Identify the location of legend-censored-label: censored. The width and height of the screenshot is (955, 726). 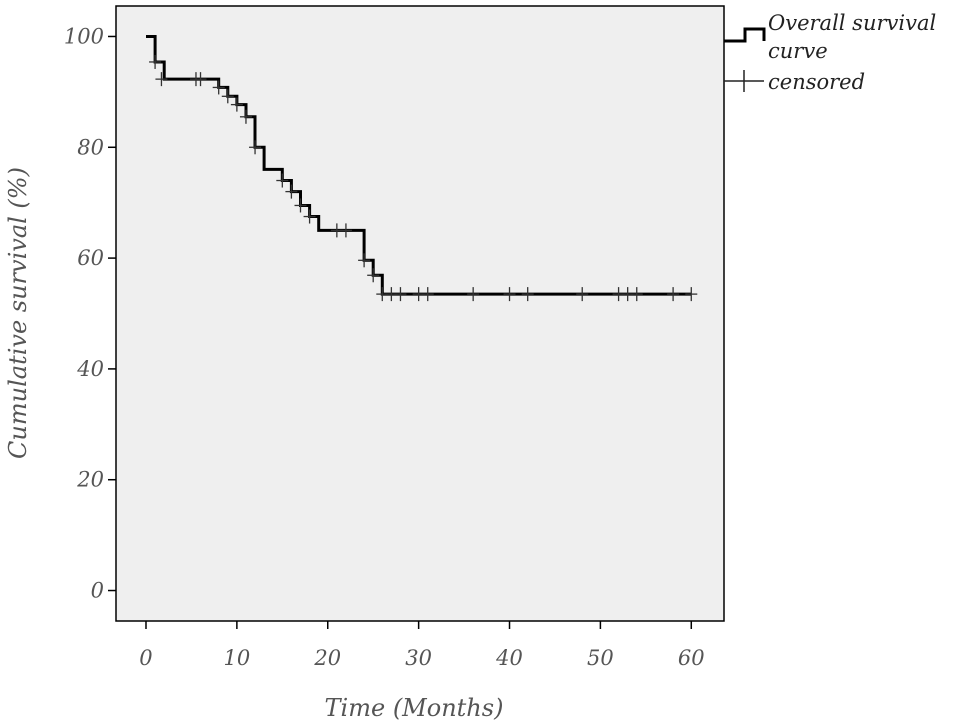
(816, 82).